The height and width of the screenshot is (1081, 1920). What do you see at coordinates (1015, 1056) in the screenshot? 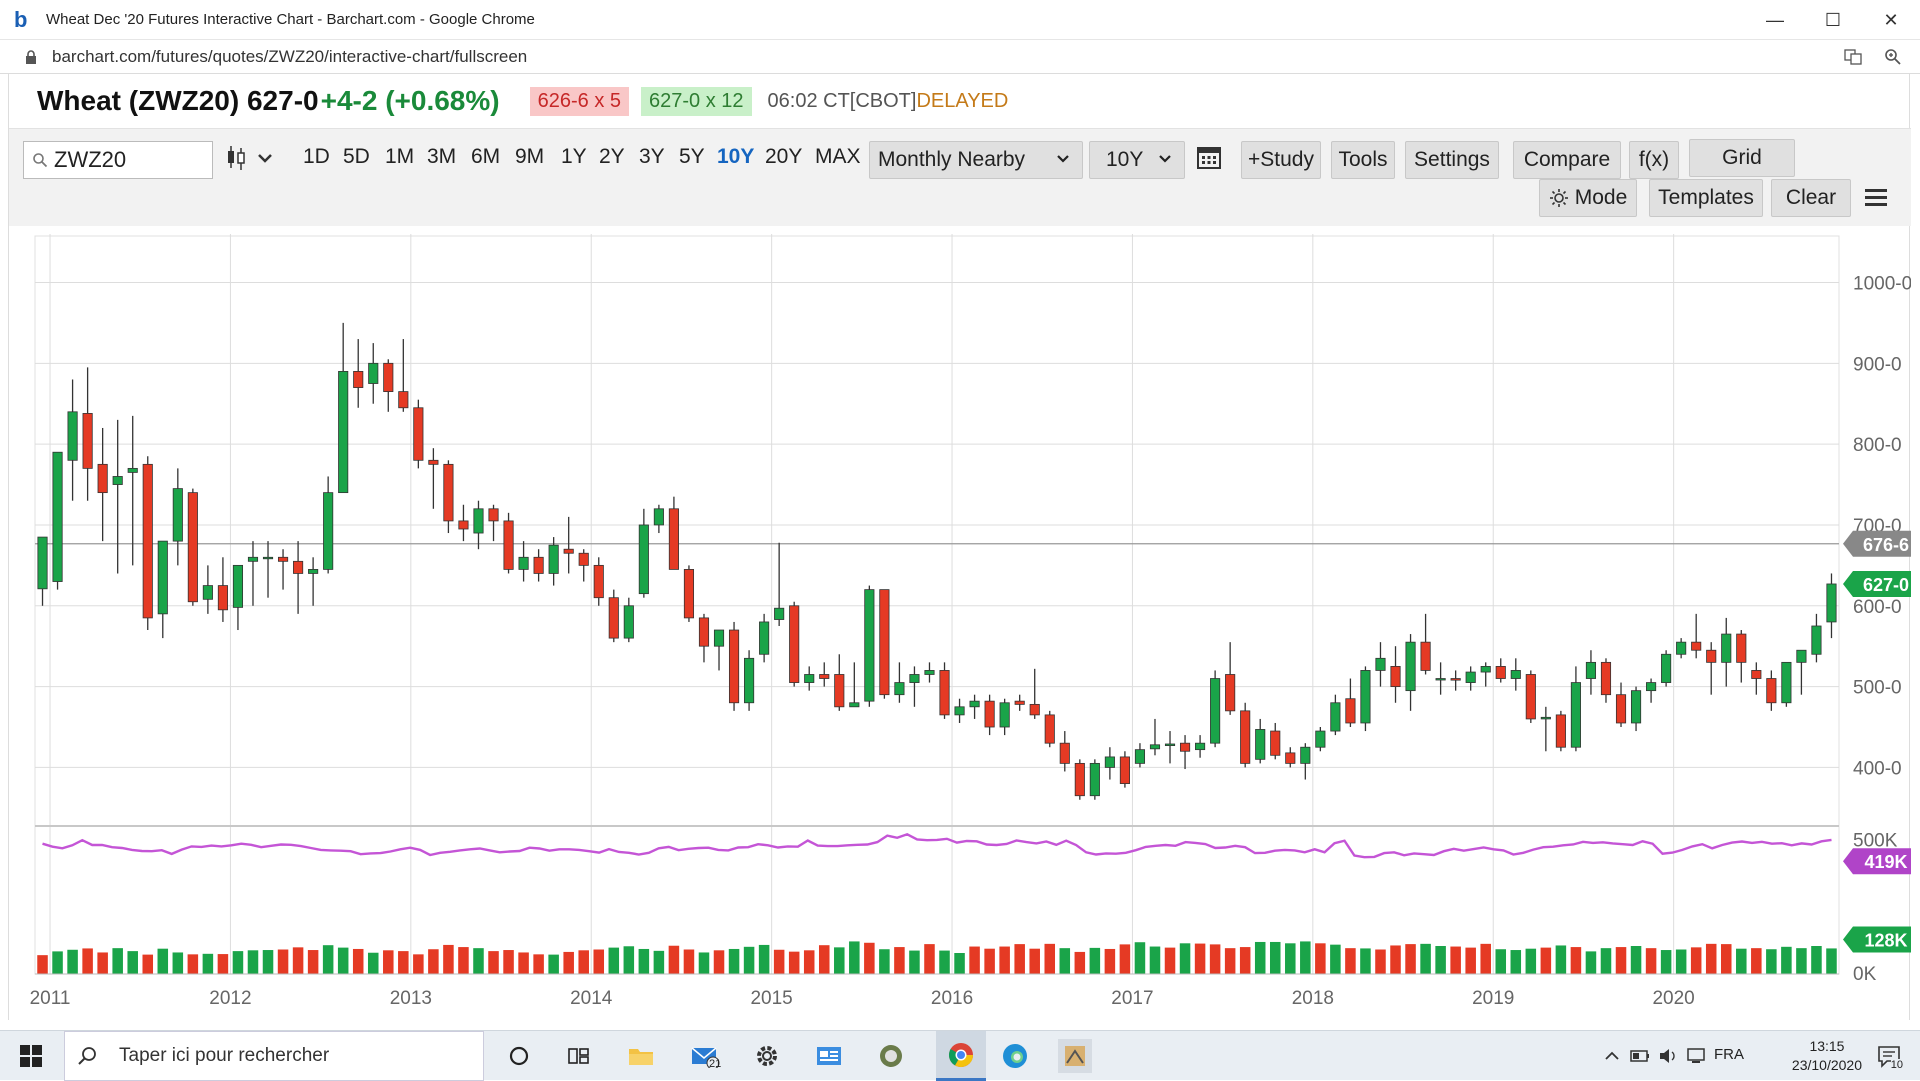
I see `edge-icon` at bounding box center [1015, 1056].